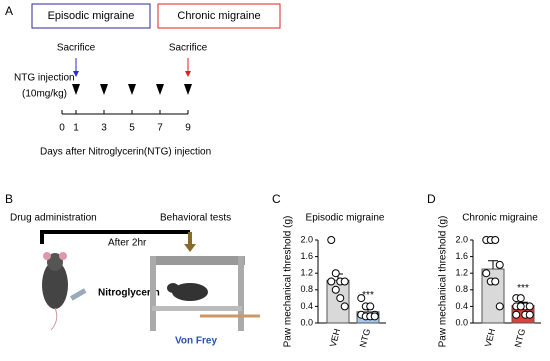  Describe the element at coordinates (104, 128) in the screenshot. I see `day-label: 3` at that location.